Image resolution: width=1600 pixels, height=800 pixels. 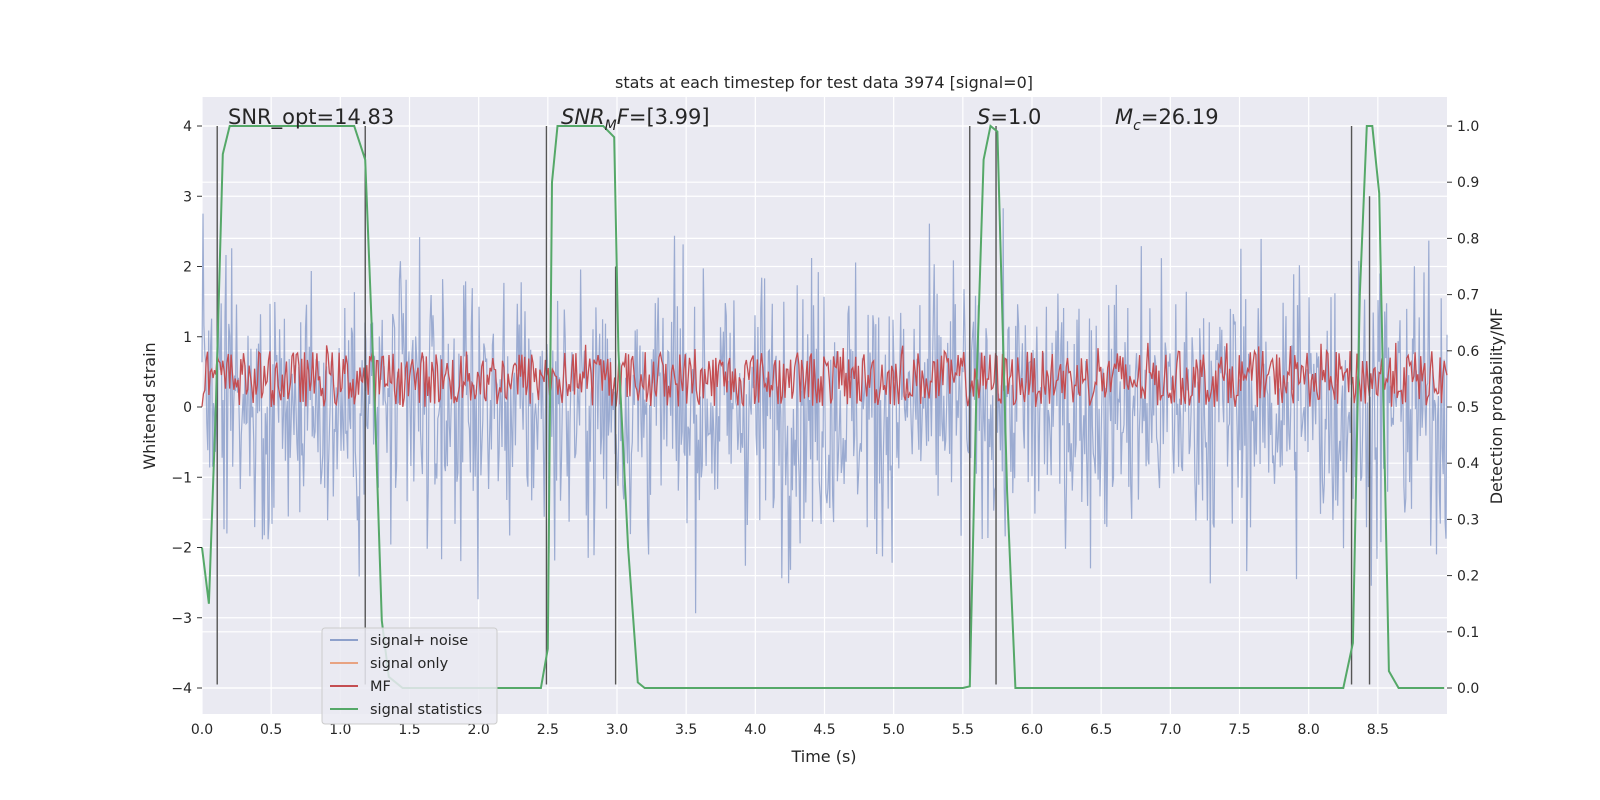 I want to click on x-tick-label: 1.5, so click(x=409, y=730).